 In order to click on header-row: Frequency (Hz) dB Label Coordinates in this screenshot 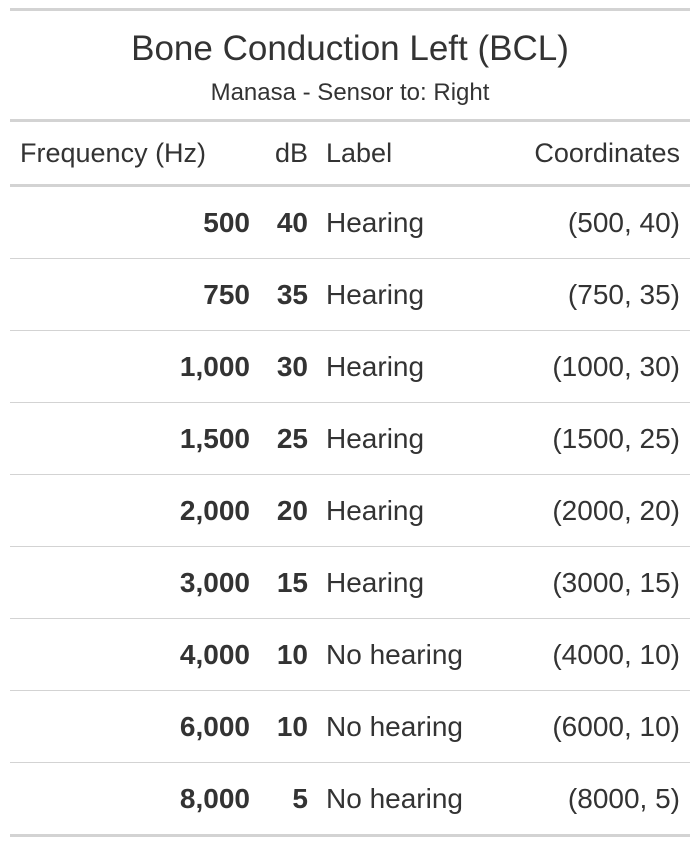, I will do `click(350, 154)`.